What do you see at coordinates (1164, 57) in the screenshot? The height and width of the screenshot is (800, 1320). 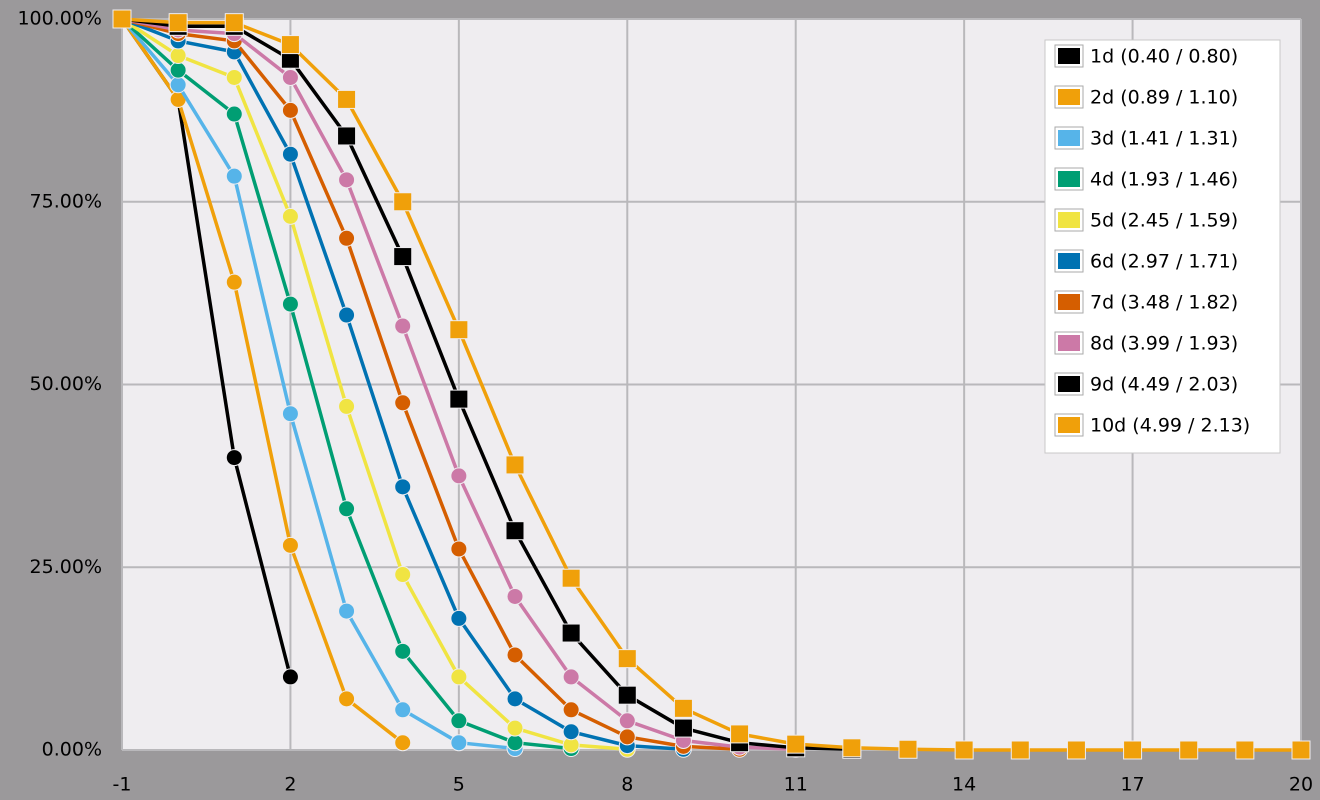 I see `legend-label: 1d (0.40 / 0.80)` at bounding box center [1164, 57].